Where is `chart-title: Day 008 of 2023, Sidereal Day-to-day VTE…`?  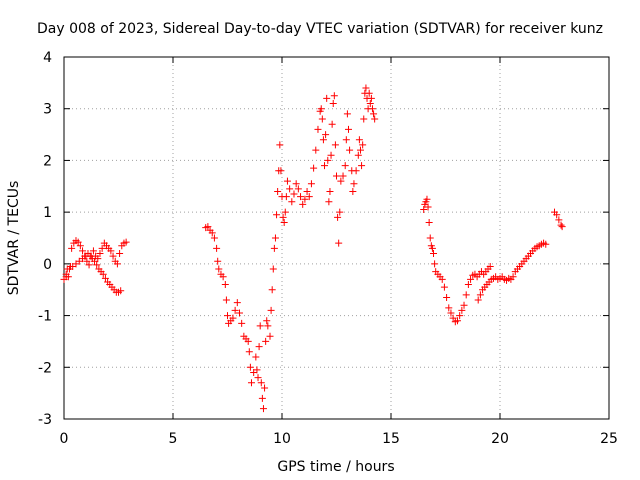 chart-title: Day 008 of 2023, Sidereal Day-to-day VTE… is located at coordinates (320, 29).